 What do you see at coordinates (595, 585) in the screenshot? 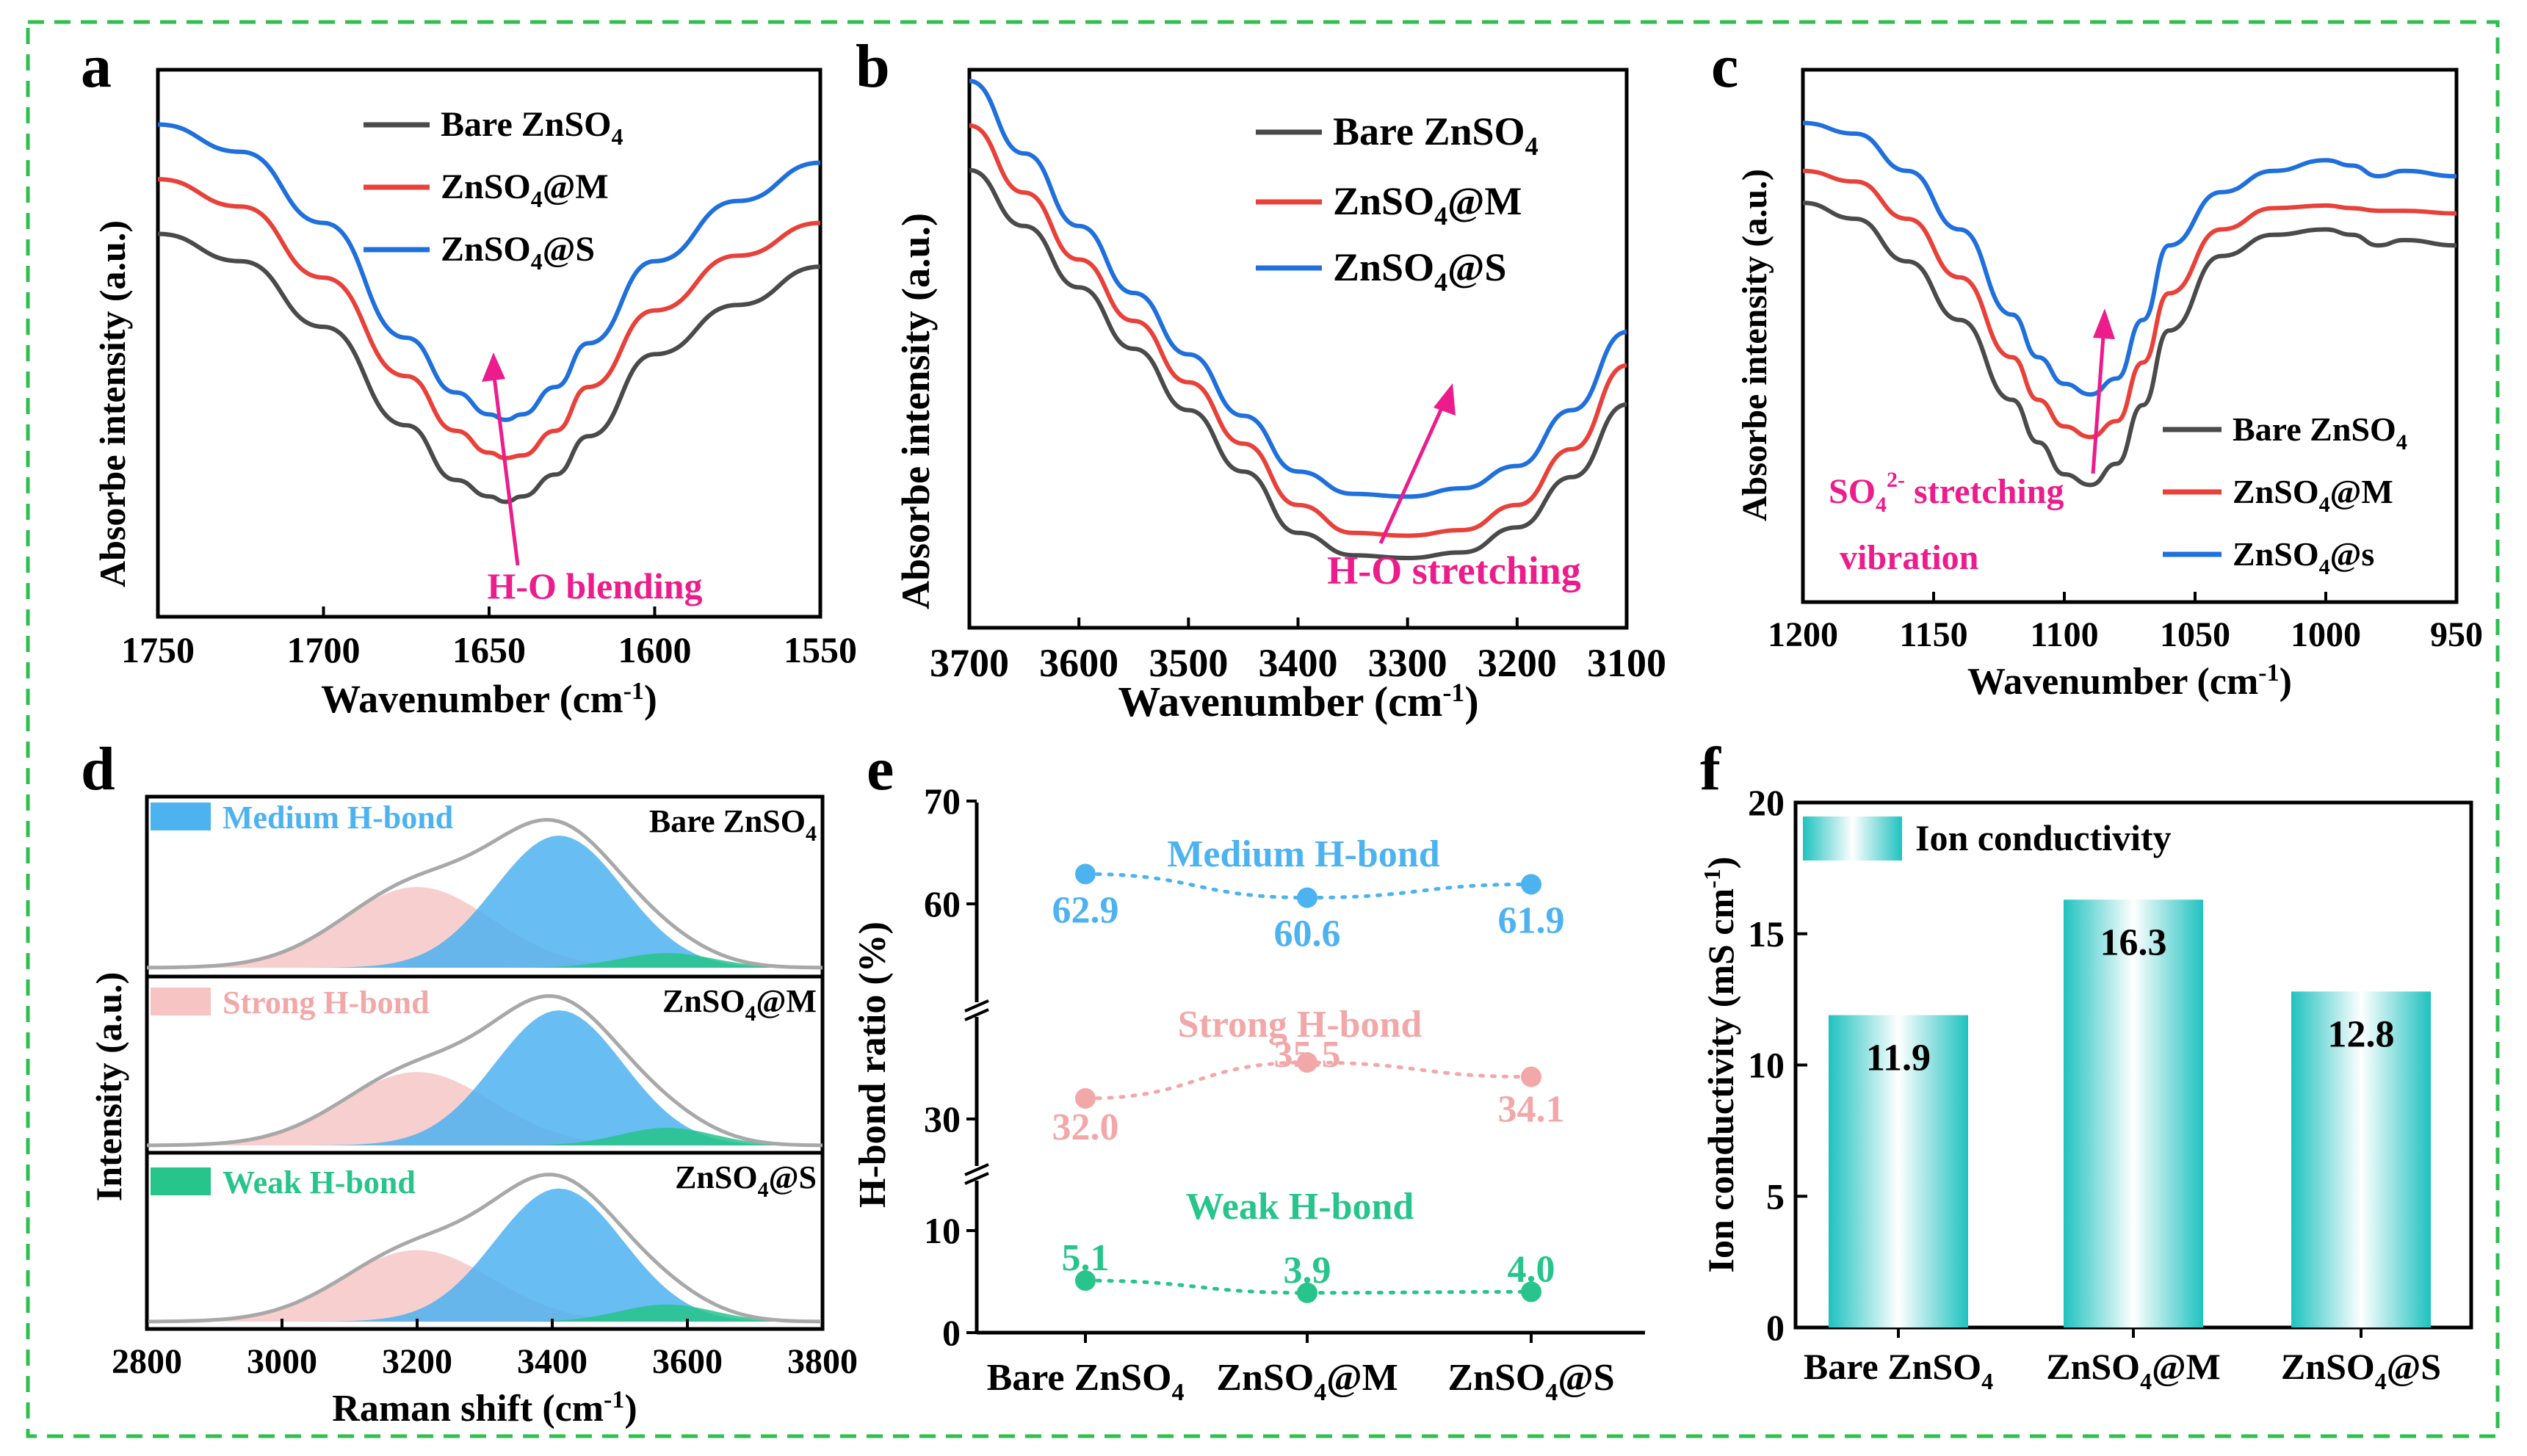
I see `panel-a-annotation: H-O blending` at bounding box center [595, 585].